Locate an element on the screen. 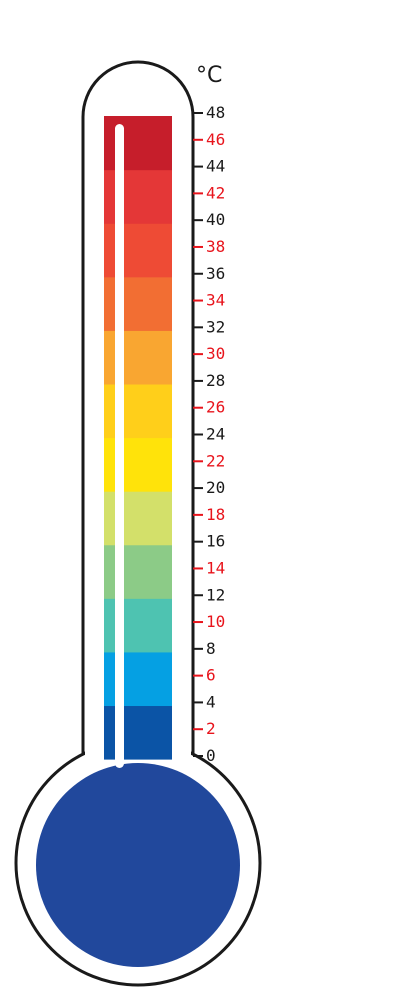 The height and width of the screenshot is (1000, 400). tick-label: 18 is located at coordinates (215, 514).